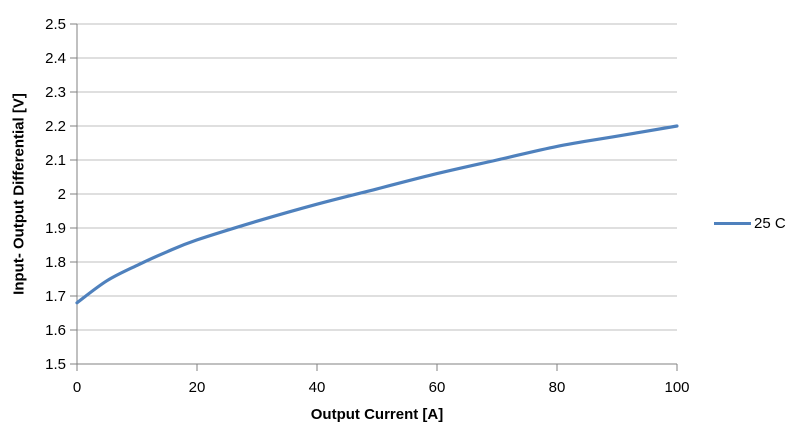  Describe the element at coordinates (732, 223) in the screenshot. I see `legend-line-swatch` at that location.